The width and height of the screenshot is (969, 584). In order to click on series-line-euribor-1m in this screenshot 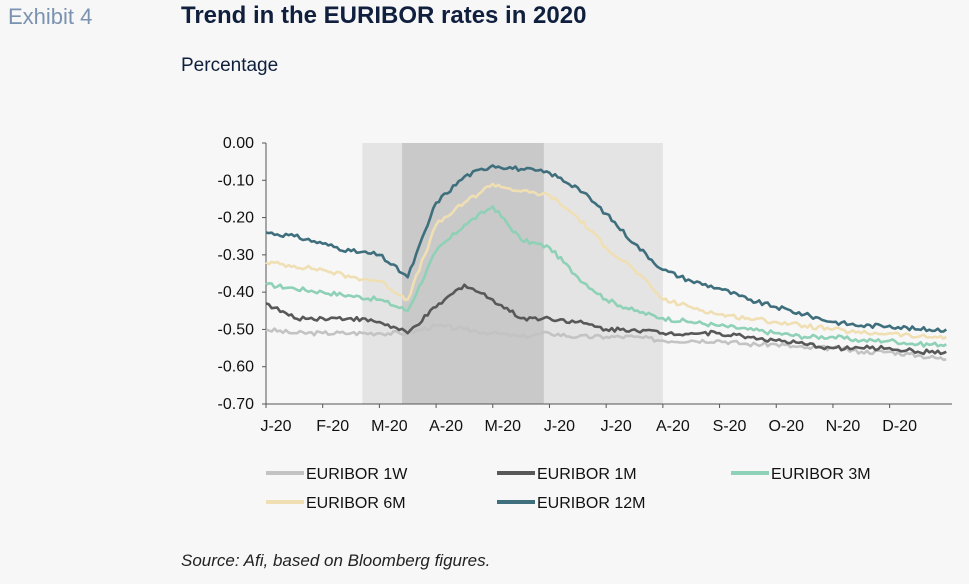, I will do `click(606, 319)`.